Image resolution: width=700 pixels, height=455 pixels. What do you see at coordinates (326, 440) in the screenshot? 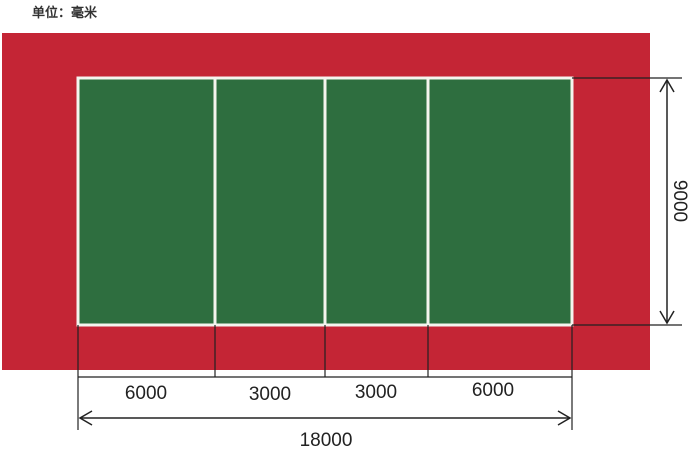
I see `length-label: 18000` at bounding box center [326, 440].